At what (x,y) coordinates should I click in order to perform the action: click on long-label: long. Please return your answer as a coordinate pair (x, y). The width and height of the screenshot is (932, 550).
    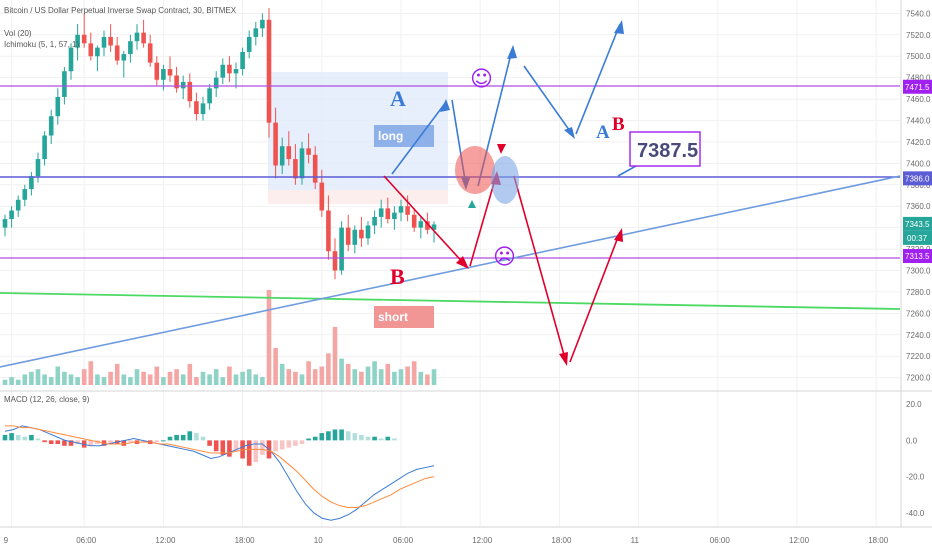
    Looking at the image, I should click on (390, 136).